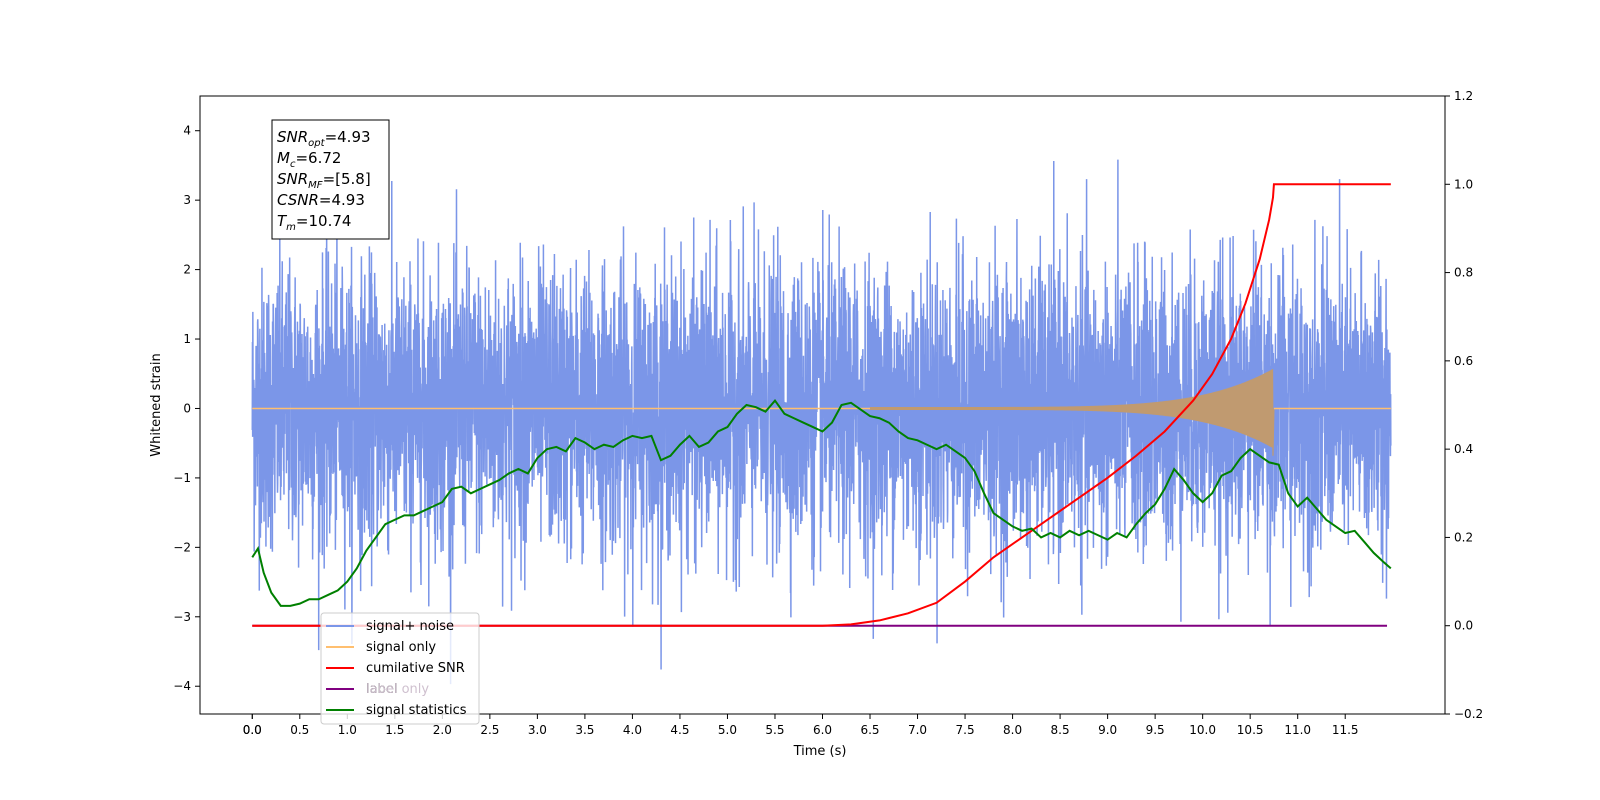  I want to click on x-tick-label: 5.5, so click(774, 730).